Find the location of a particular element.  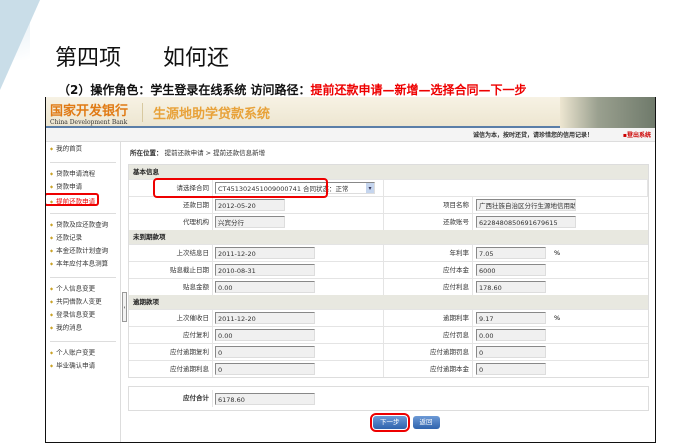

field-value-cell: 2010-08-31 is located at coordinates (298, 270).